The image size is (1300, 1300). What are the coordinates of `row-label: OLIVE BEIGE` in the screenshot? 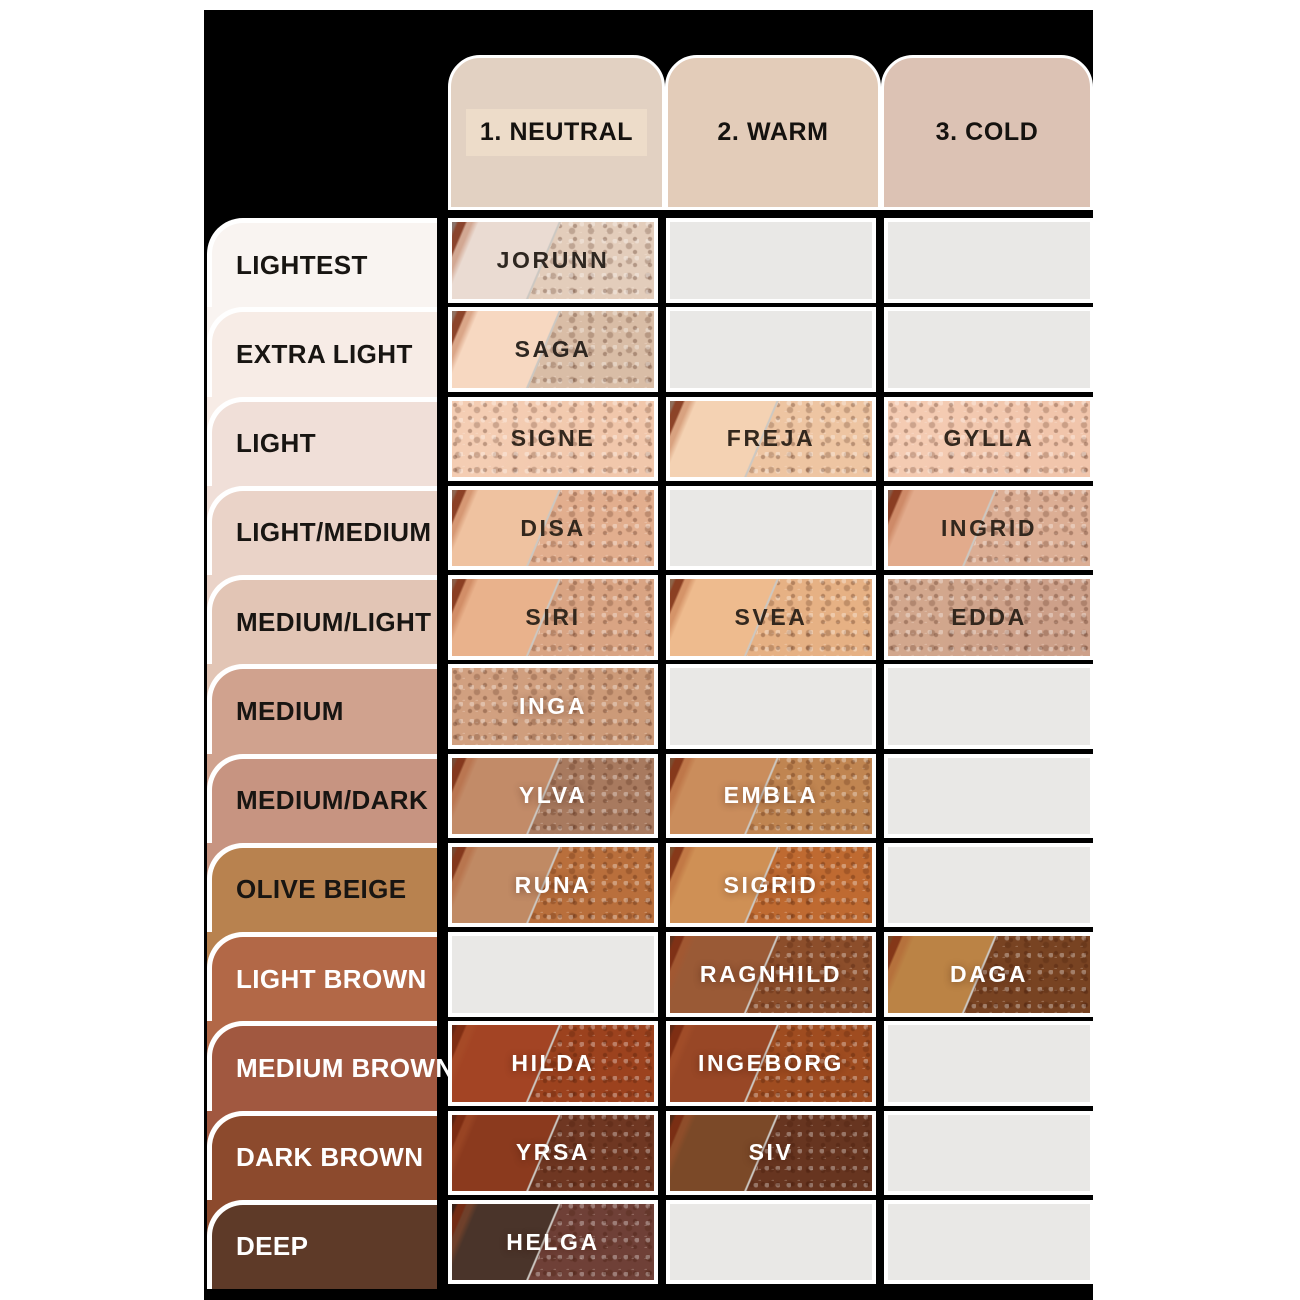 It's located at (322, 887).